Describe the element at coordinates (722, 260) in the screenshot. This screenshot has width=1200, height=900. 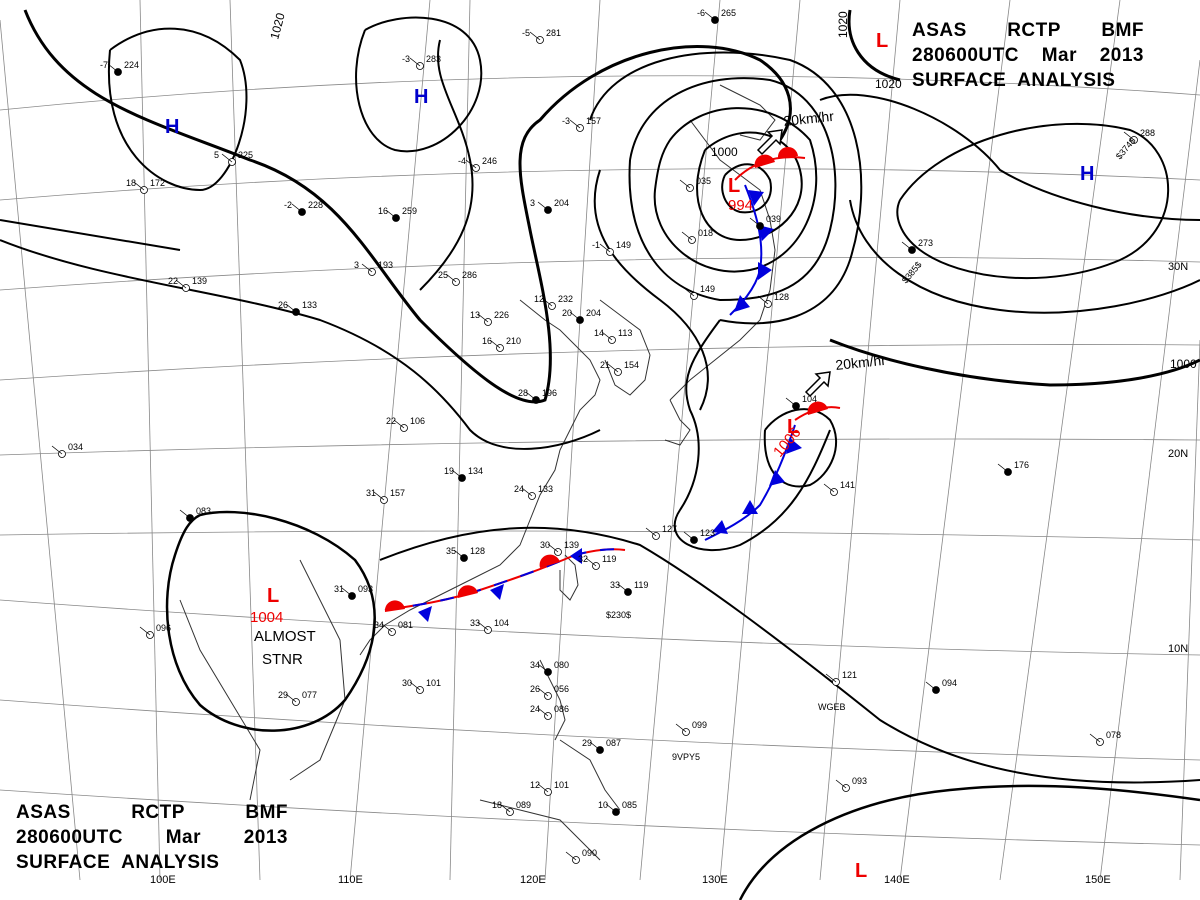
I see `japan-honshu` at that location.